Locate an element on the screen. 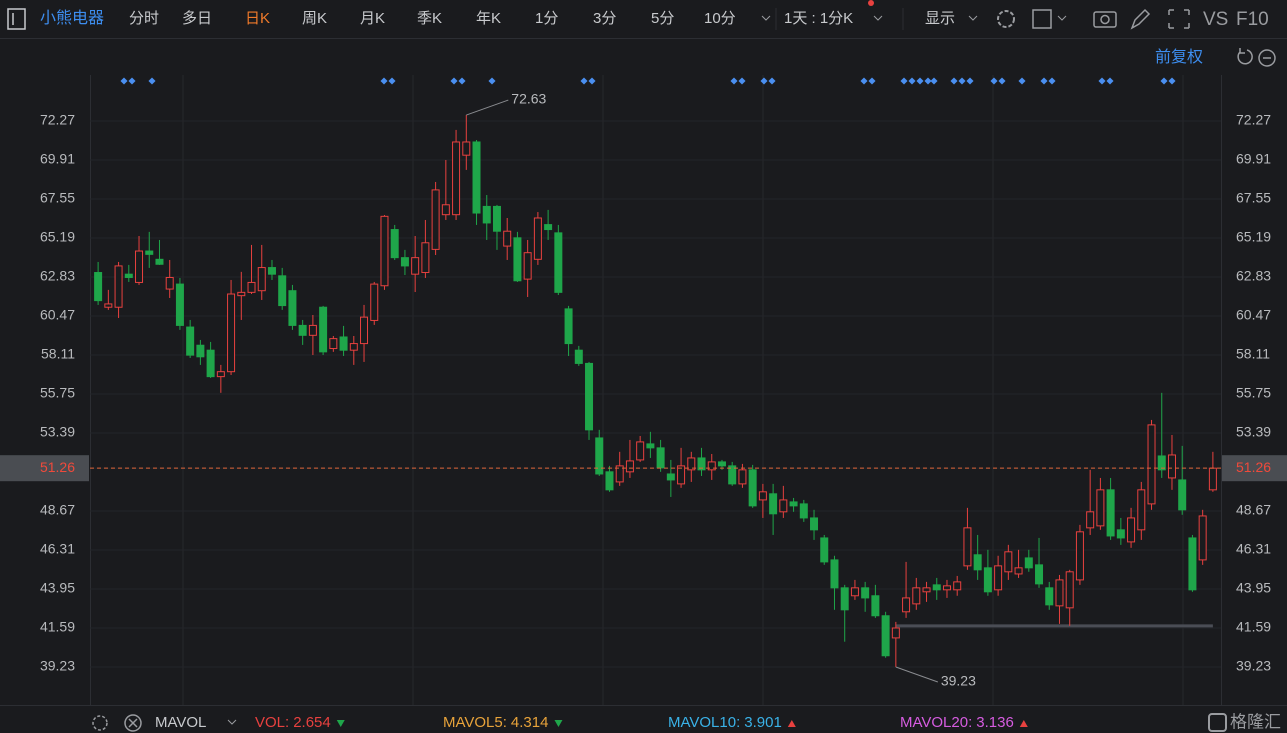 Image resolution: width=1287 pixels, height=733 pixels. y2-tick-label: 39.23 is located at coordinates (1253, 666).